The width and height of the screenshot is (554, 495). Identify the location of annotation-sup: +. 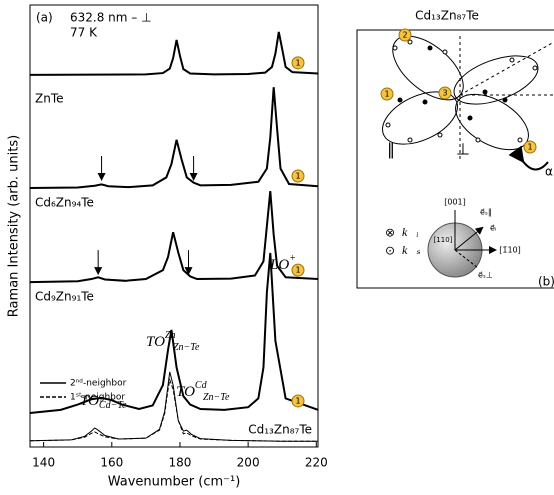
(292, 258).